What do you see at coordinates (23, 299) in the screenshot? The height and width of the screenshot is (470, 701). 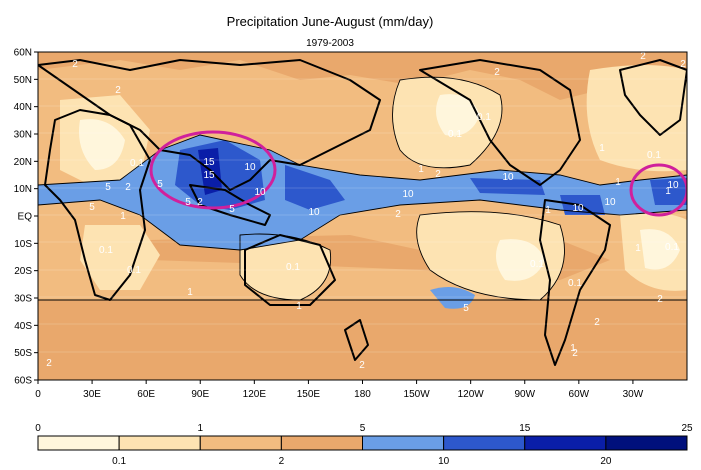 I see `y-tick-label: 30S` at bounding box center [23, 299].